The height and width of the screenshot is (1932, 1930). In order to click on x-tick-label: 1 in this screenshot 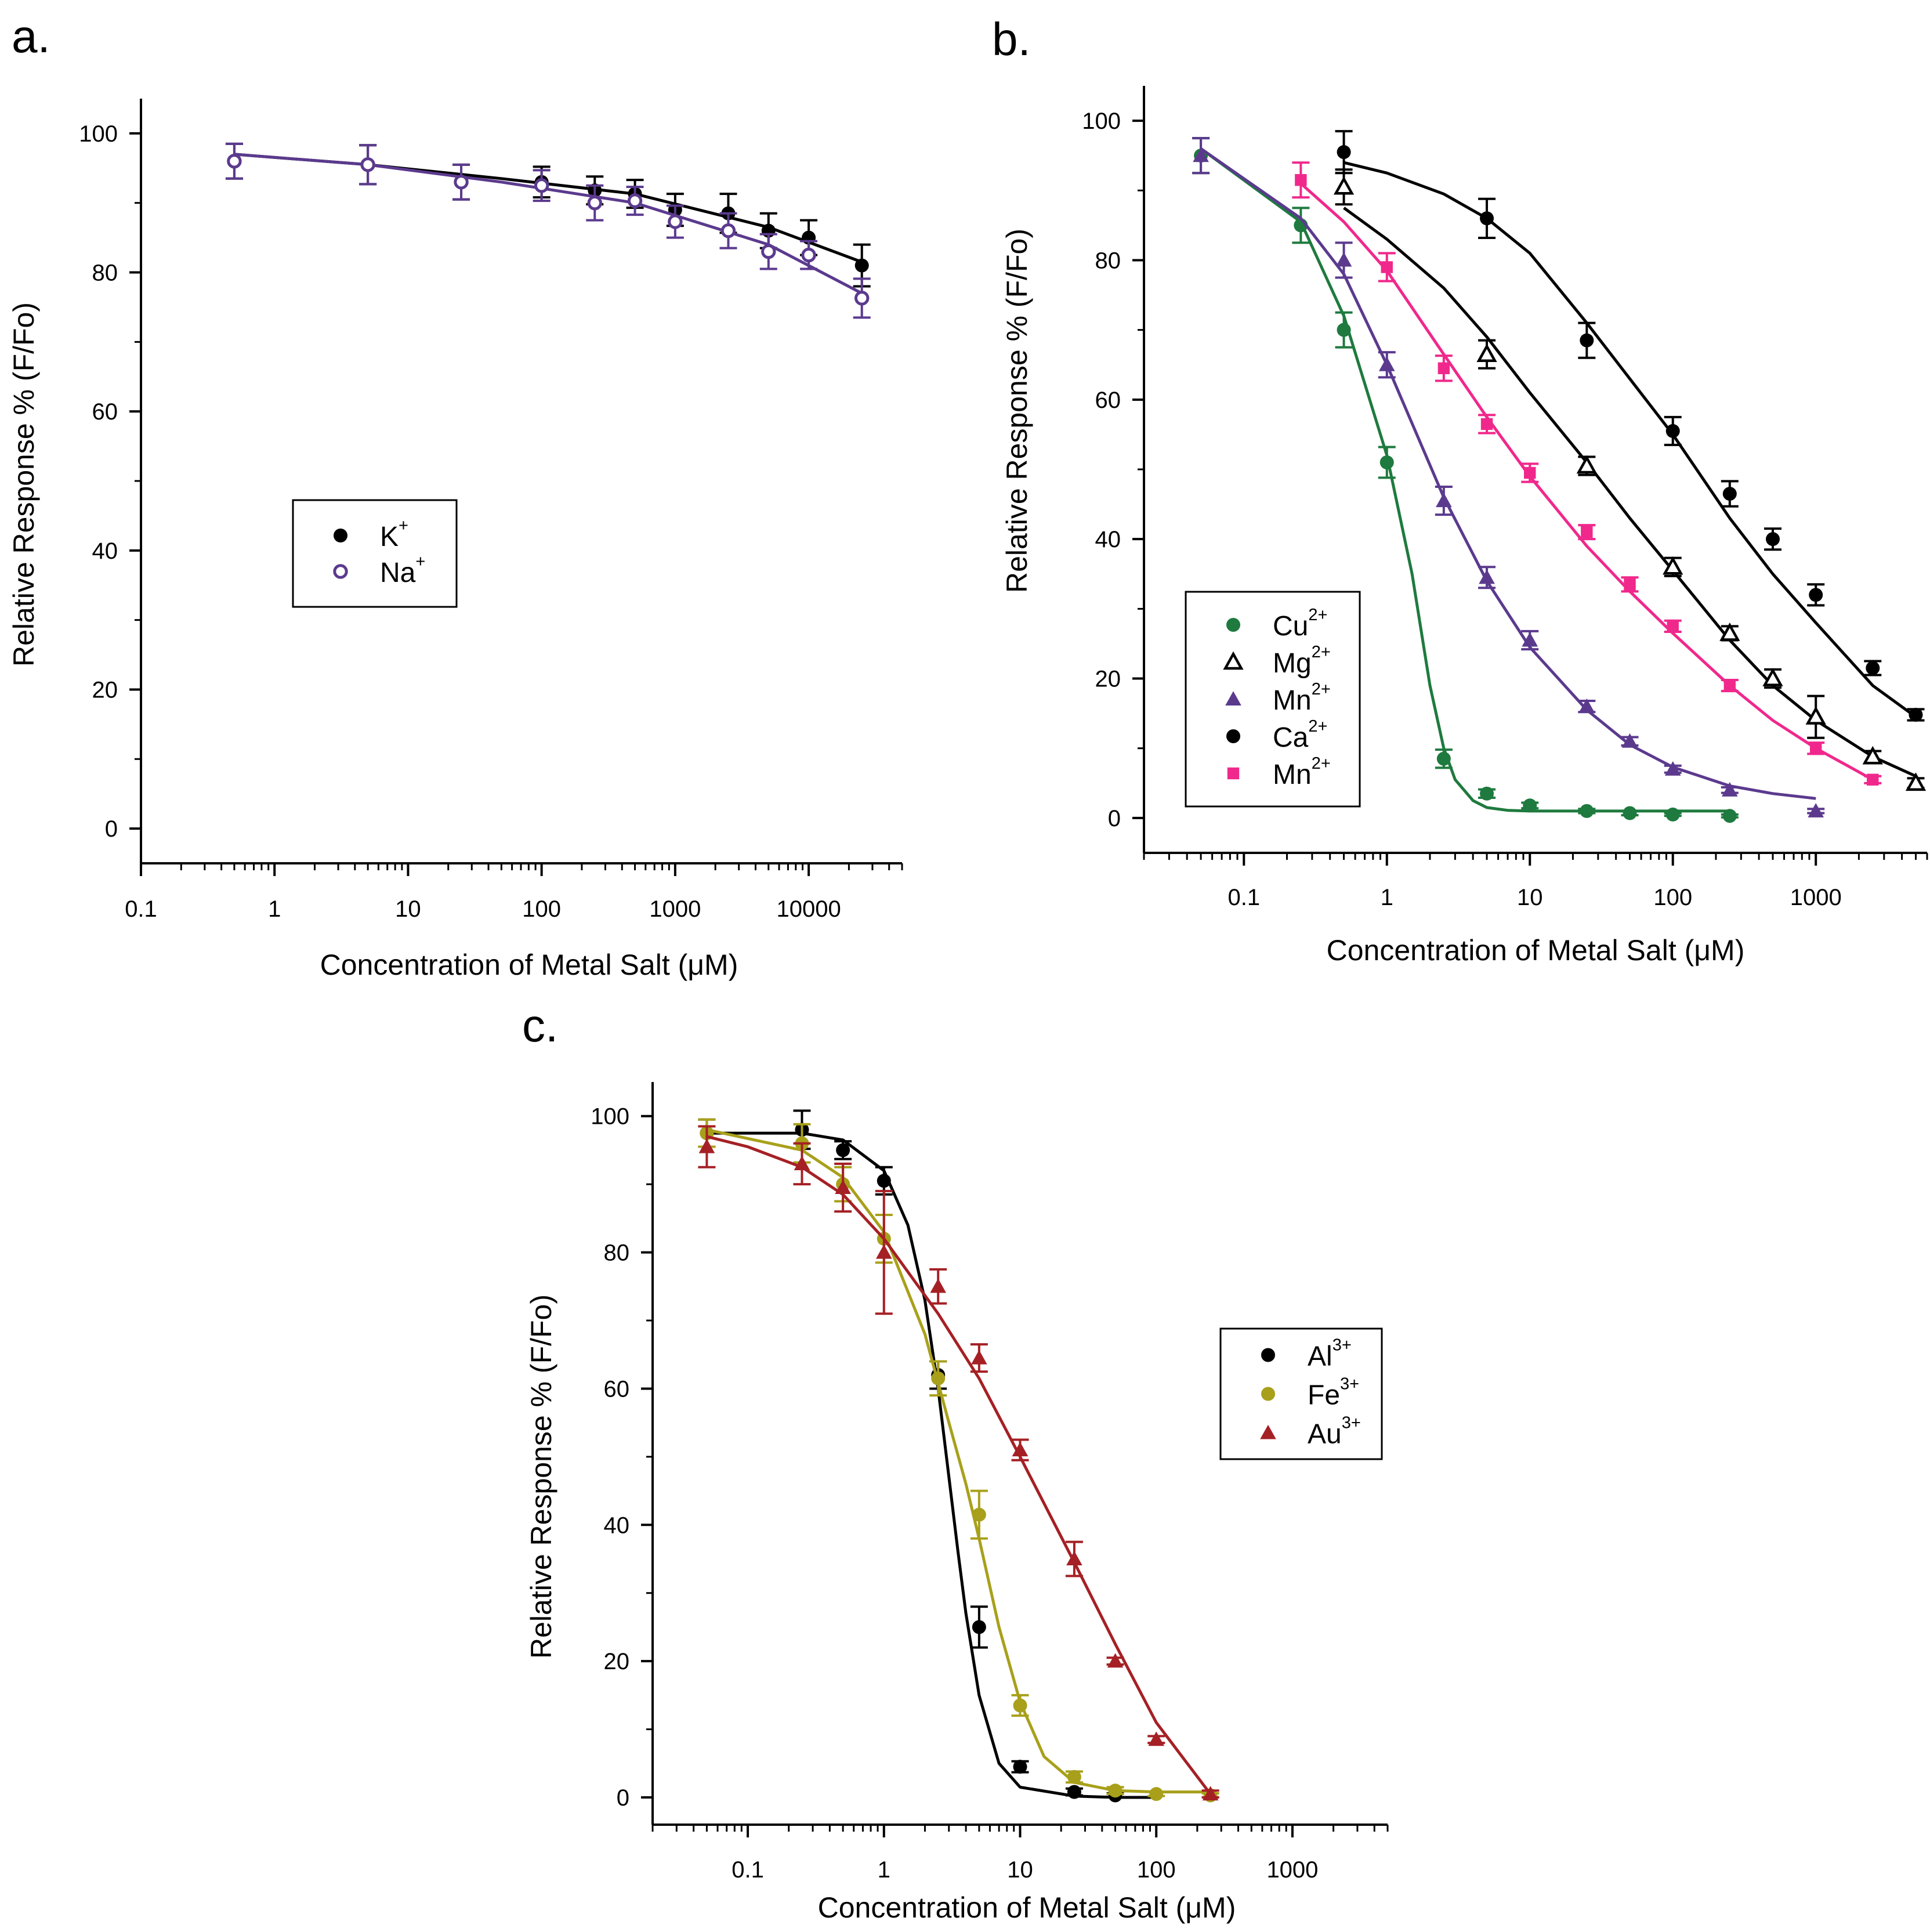, I will do `click(884, 1870)`.